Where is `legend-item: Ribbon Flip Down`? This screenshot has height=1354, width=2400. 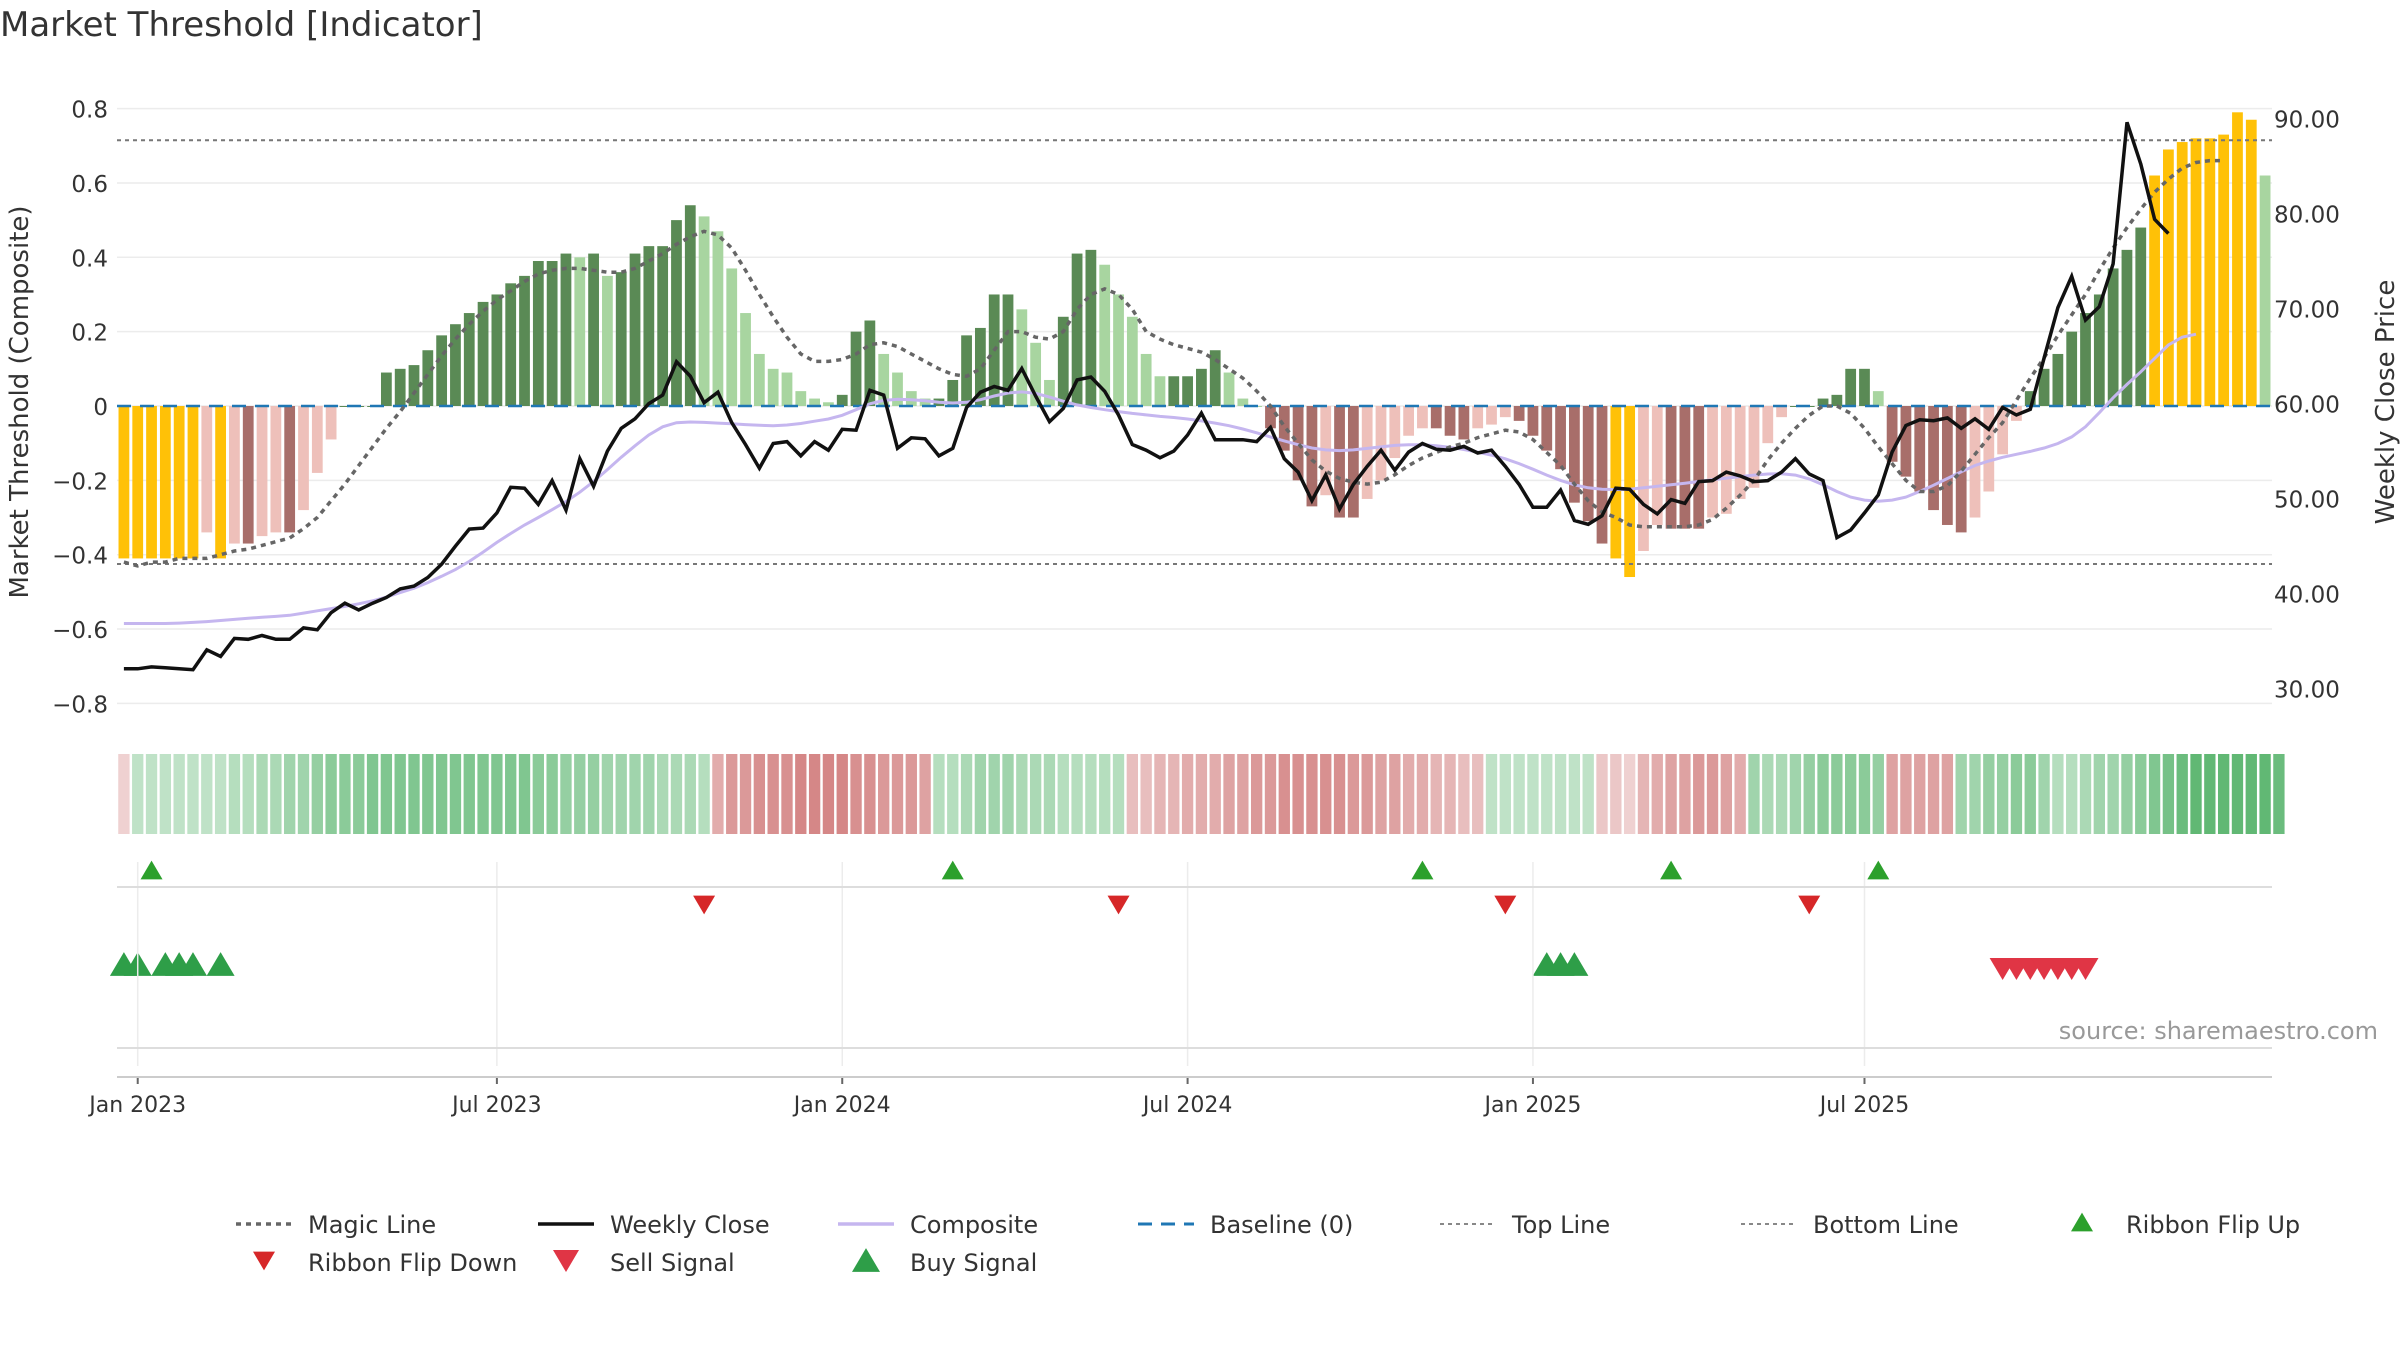 legend-item: Ribbon Flip Down is located at coordinates (385, 1263).